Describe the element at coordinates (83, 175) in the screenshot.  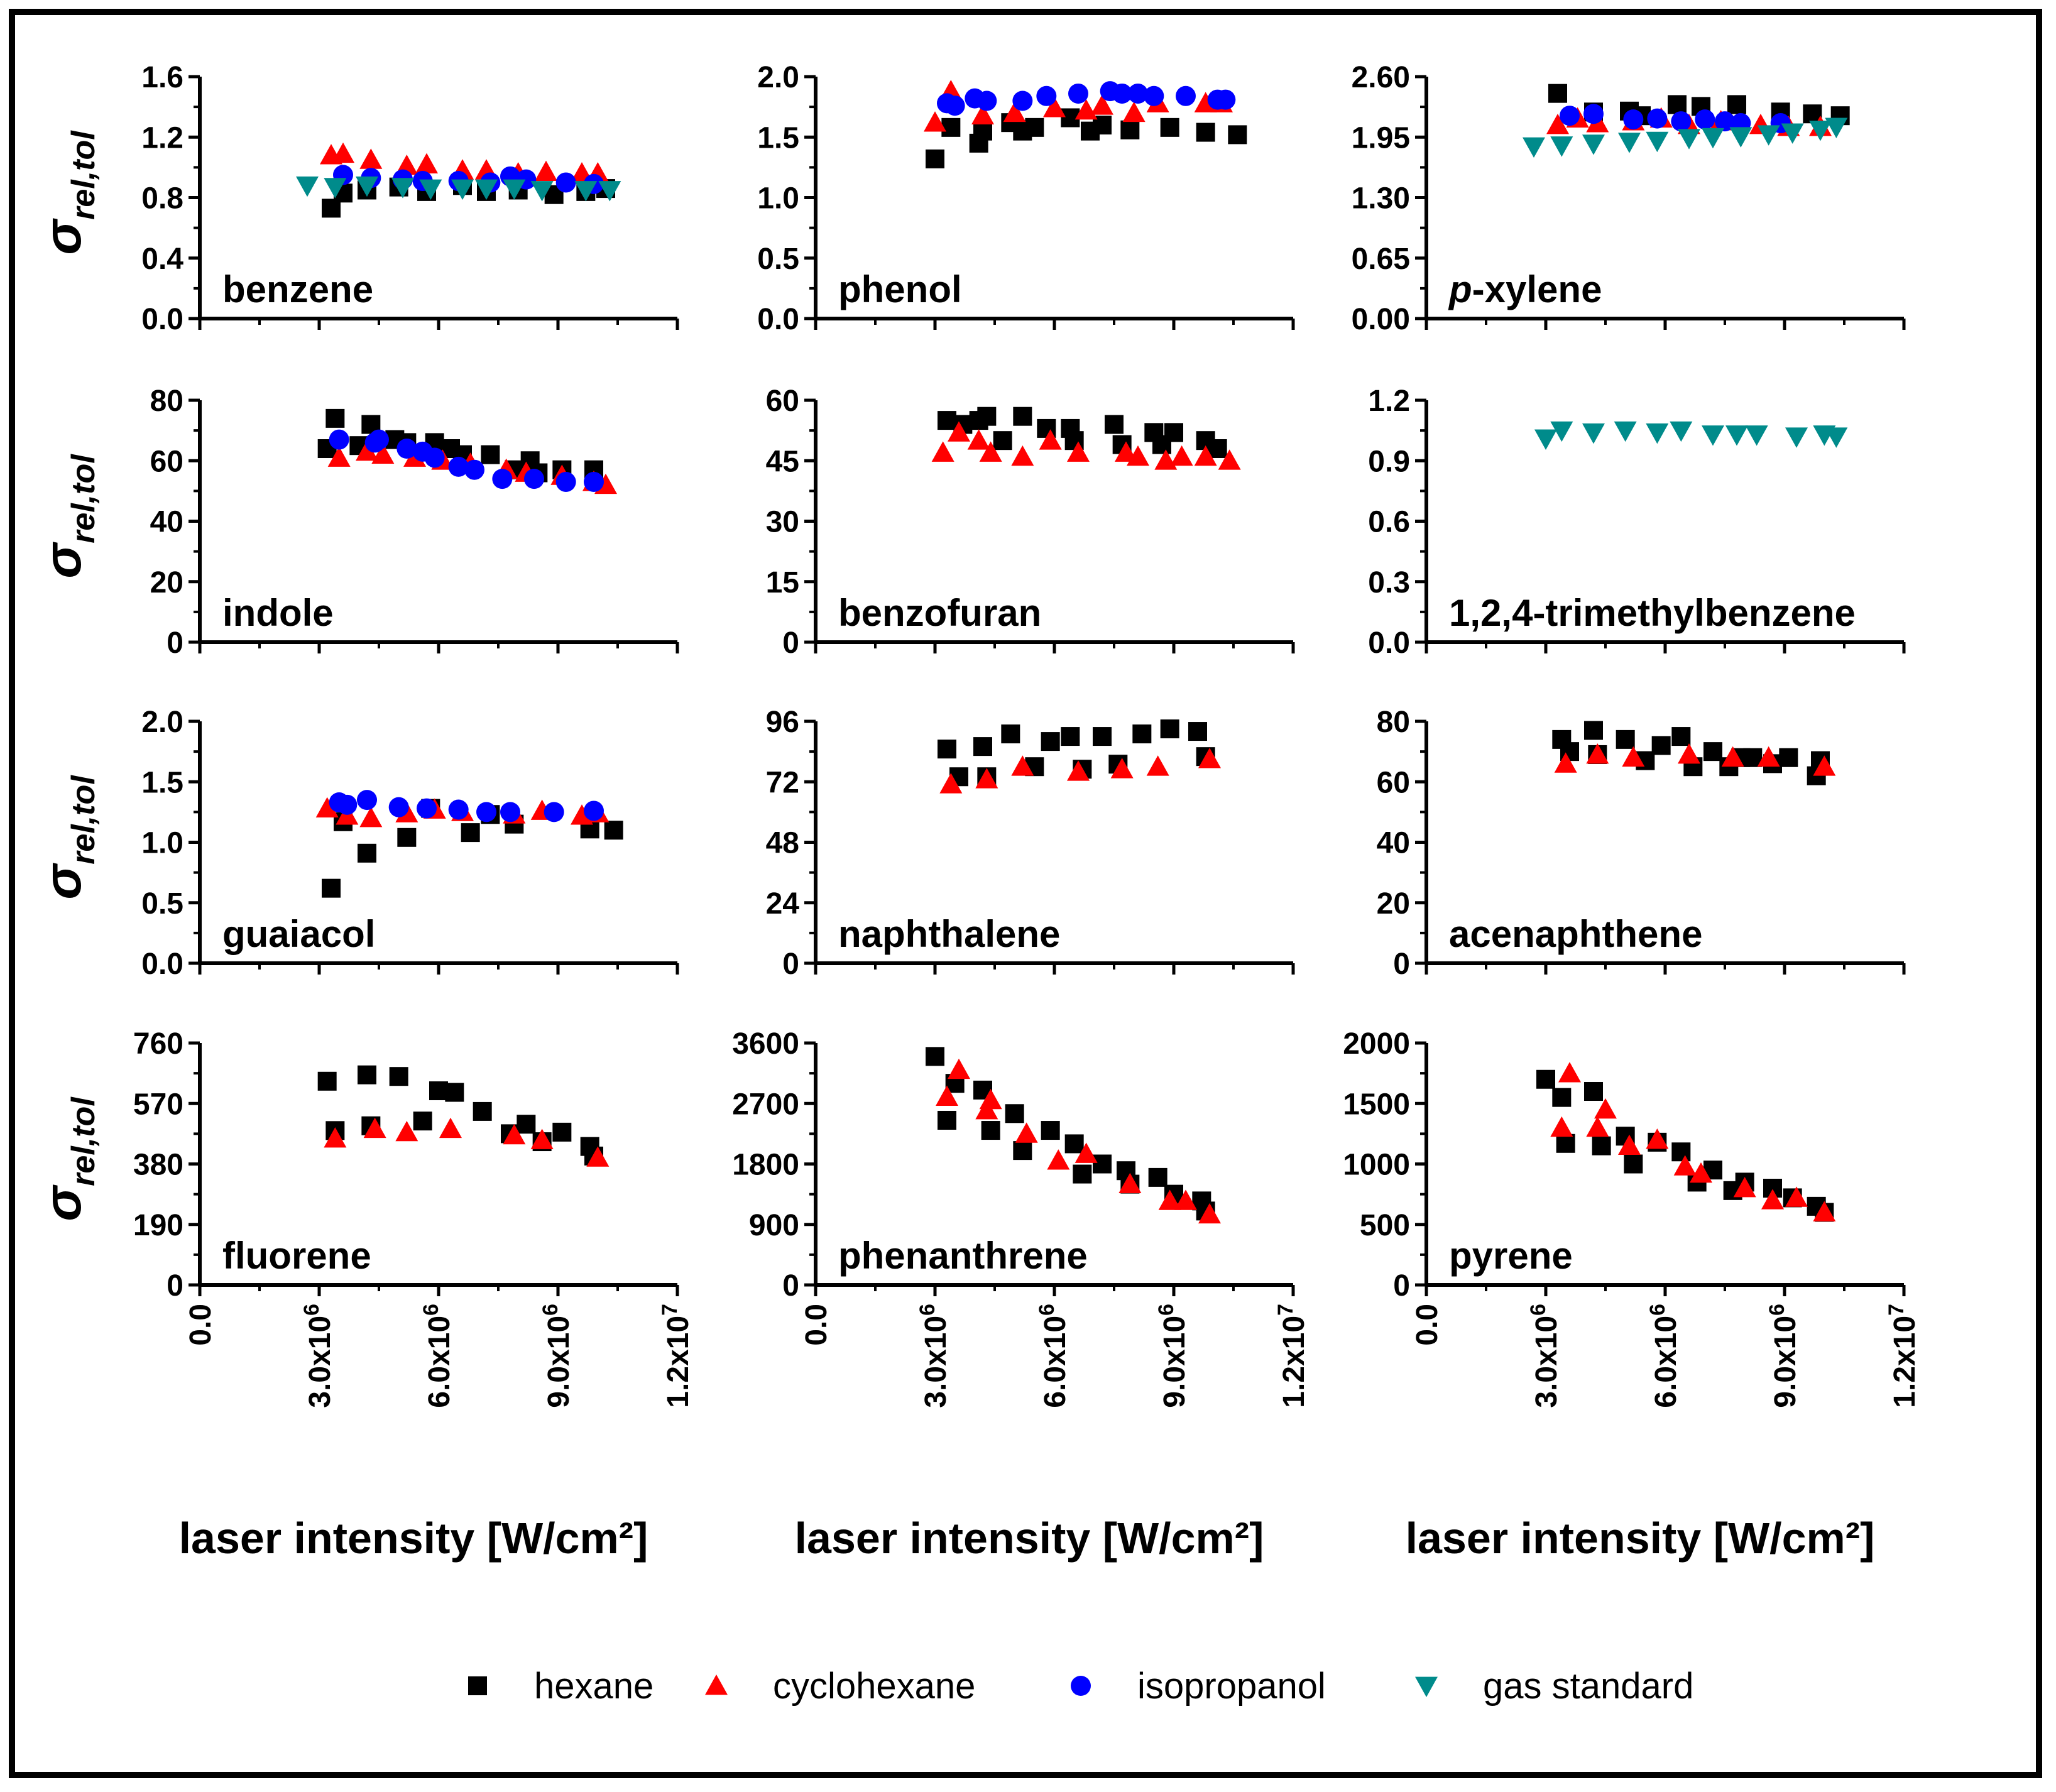
I see `y-axis-title-subscript: rel,tol` at that location.